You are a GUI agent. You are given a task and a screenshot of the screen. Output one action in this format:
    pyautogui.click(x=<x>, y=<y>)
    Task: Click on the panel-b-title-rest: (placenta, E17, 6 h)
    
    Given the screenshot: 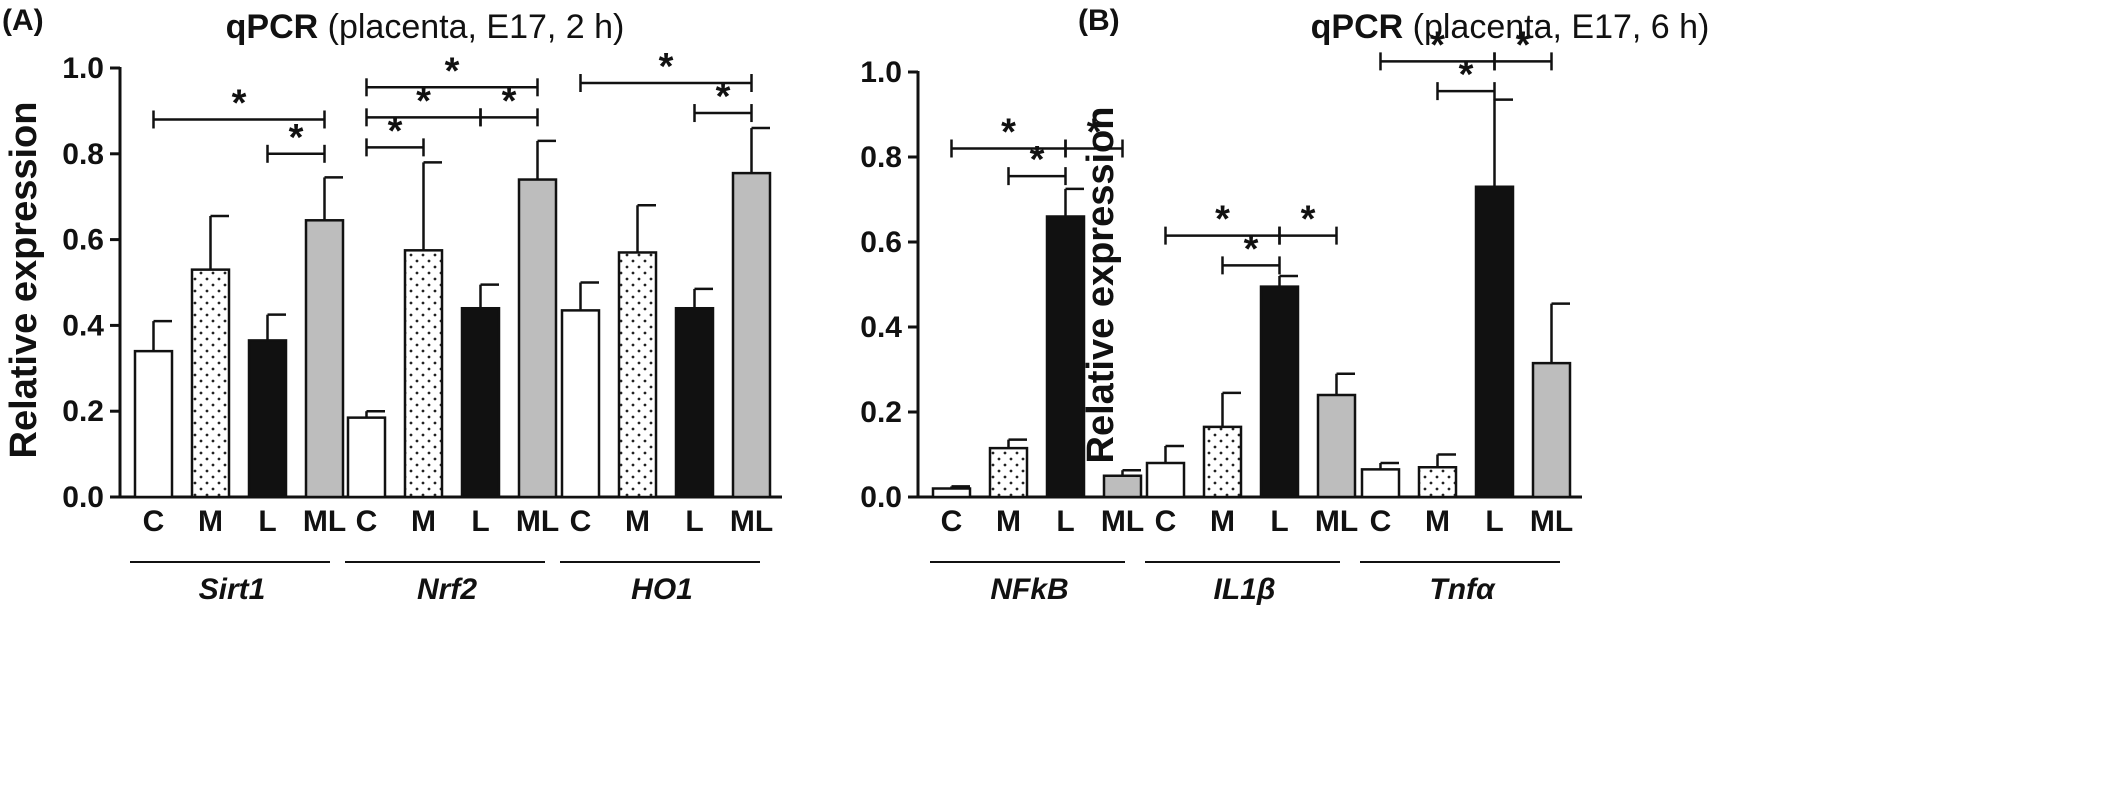 What is the action you would take?
    pyautogui.click(x=1556, y=27)
    